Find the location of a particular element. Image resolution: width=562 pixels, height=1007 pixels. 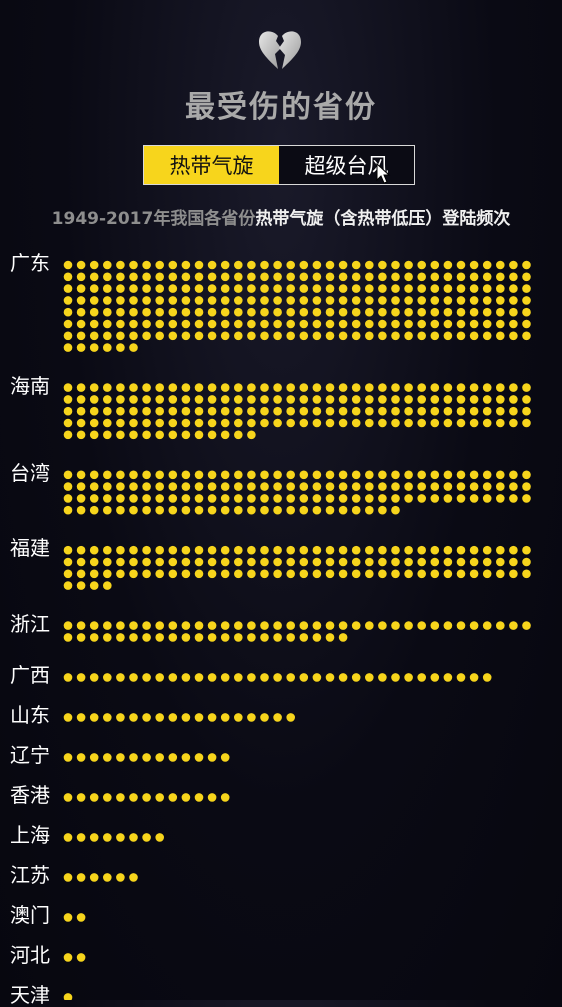

page-title: 最受伤的省份 is located at coordinates (281, 107).